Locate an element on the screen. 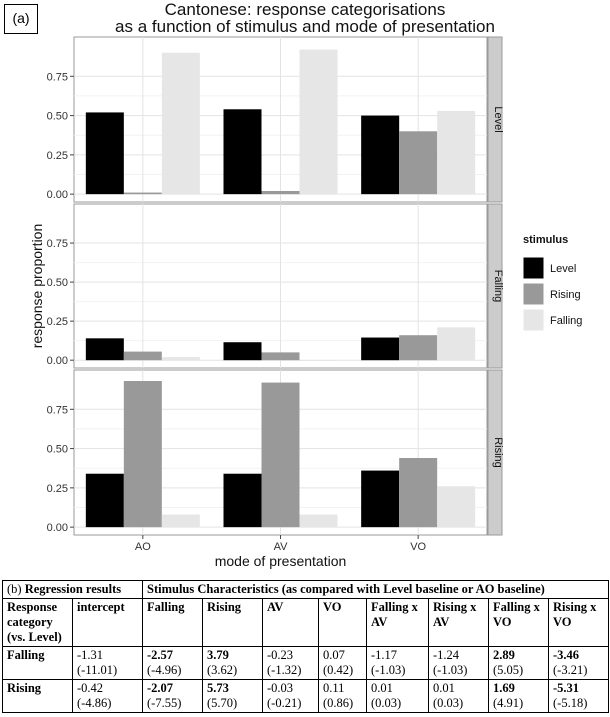  table-row-header: Response category (vs. Level) is located at coordinates (37, 622).